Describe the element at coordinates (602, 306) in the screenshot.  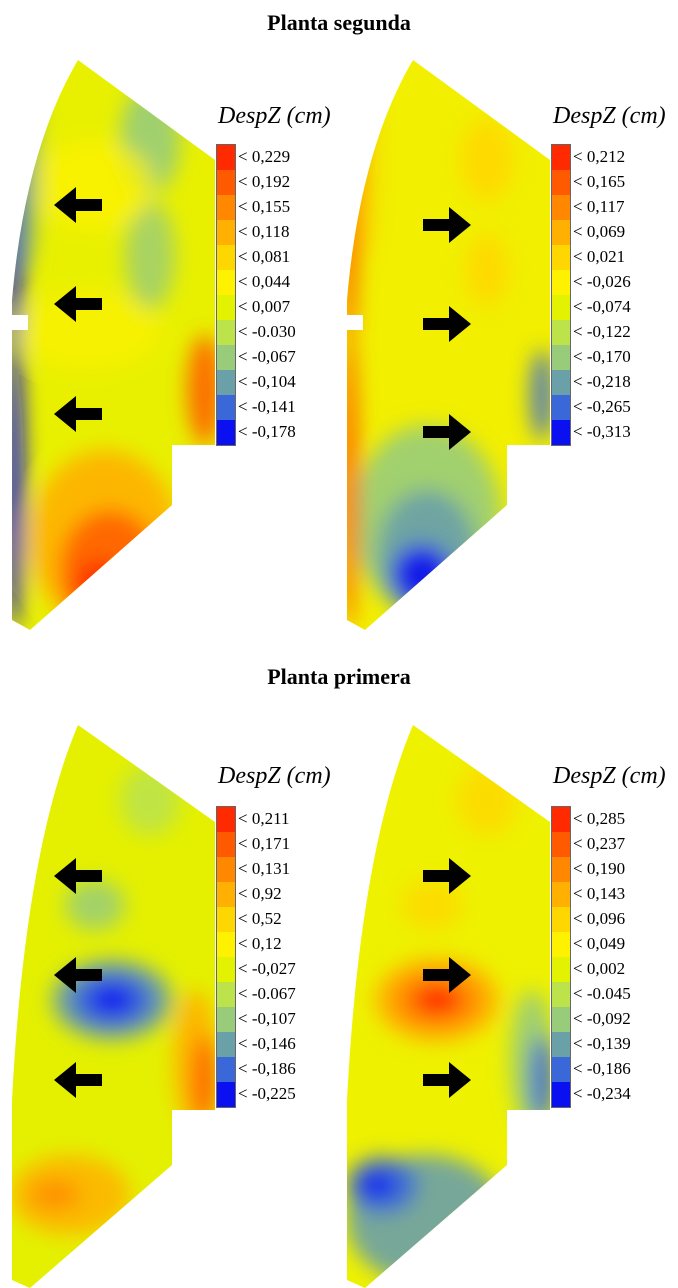
I see `legend-label: < -0,074` at that location.